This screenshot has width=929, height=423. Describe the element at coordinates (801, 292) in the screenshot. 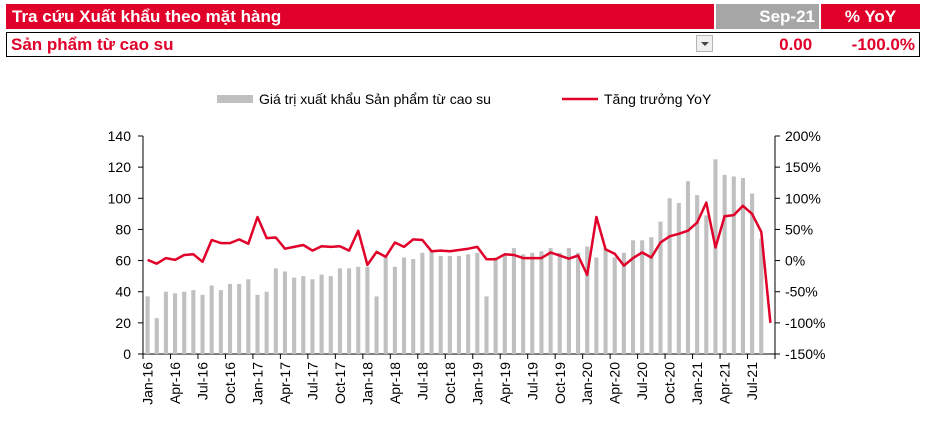

I see `y-right-tick-label: -50%` at that location.